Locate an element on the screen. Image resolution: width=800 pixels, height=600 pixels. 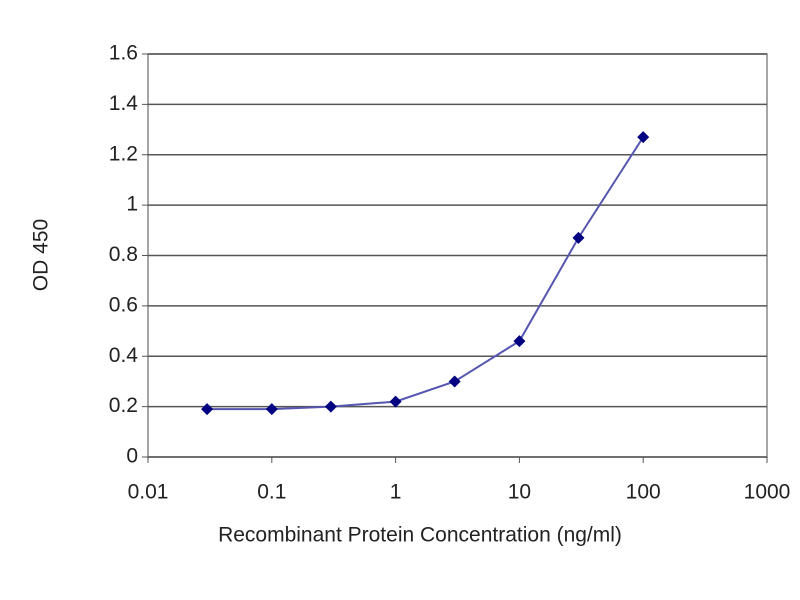
y-axis-label: OD 450 is located at coordinates (41, 255).